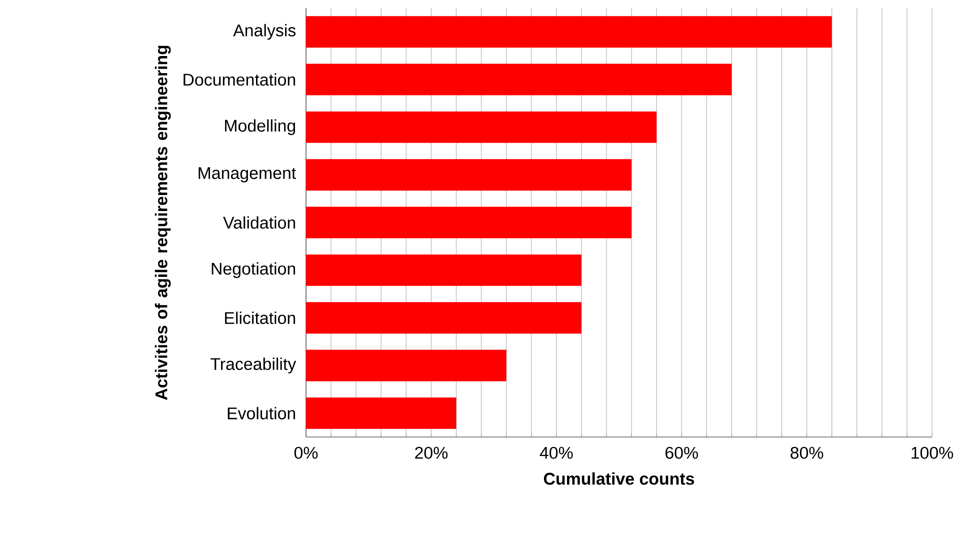 This screenshot has height=538, width=974. I want to click on x-axis-title: Cumulative counts, so click(619, 478).